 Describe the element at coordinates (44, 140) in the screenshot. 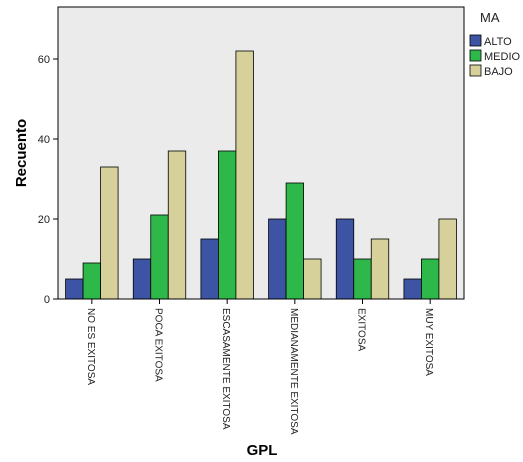

I see `y-tick-label: 40` at that location.